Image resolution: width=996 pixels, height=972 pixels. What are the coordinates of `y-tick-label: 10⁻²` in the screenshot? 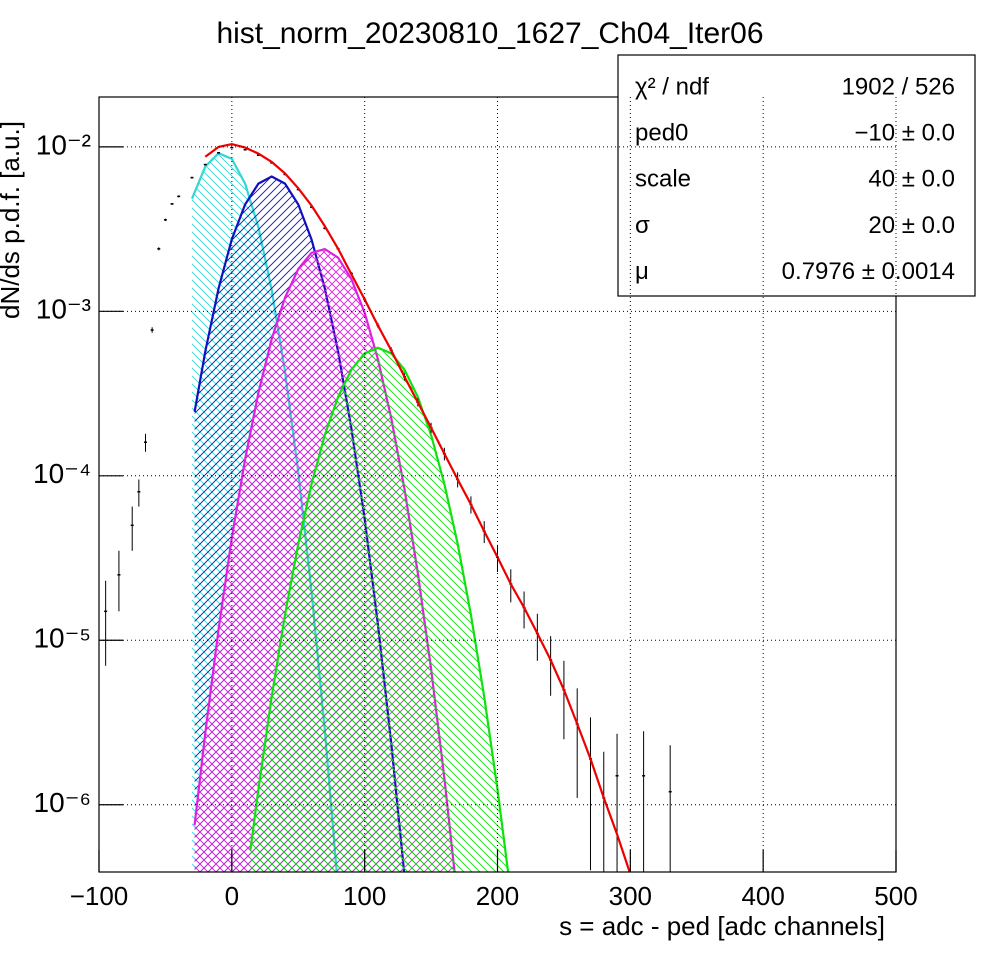 It's located at (63, 144).